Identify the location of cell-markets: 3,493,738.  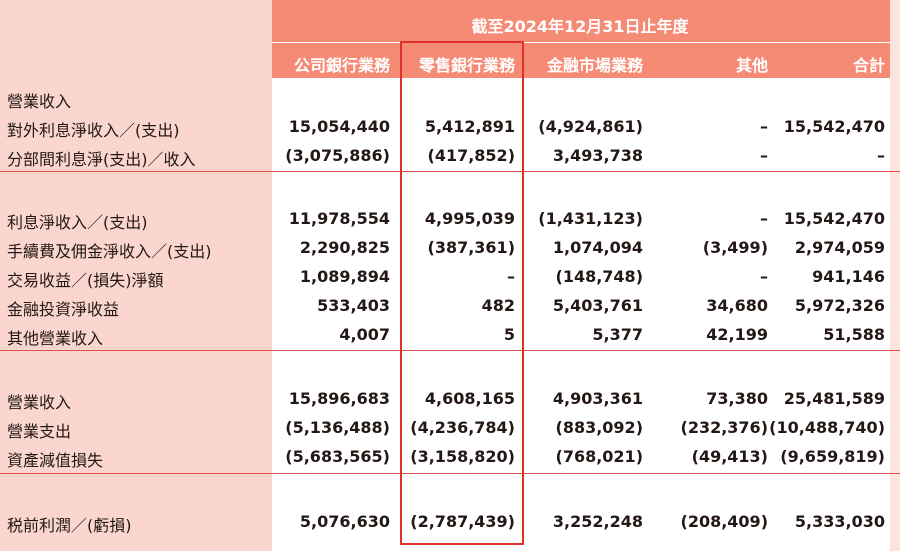
(597, 155).